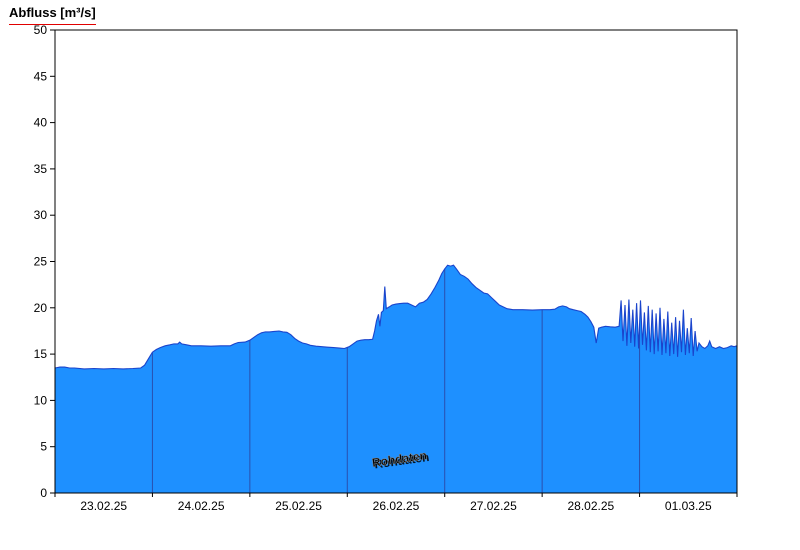 This screenshot has width=800, height=550. Describe the element at coordinates (103, 506) in the screenshot. I see `x-tick-label: 23.02.25` at that location.